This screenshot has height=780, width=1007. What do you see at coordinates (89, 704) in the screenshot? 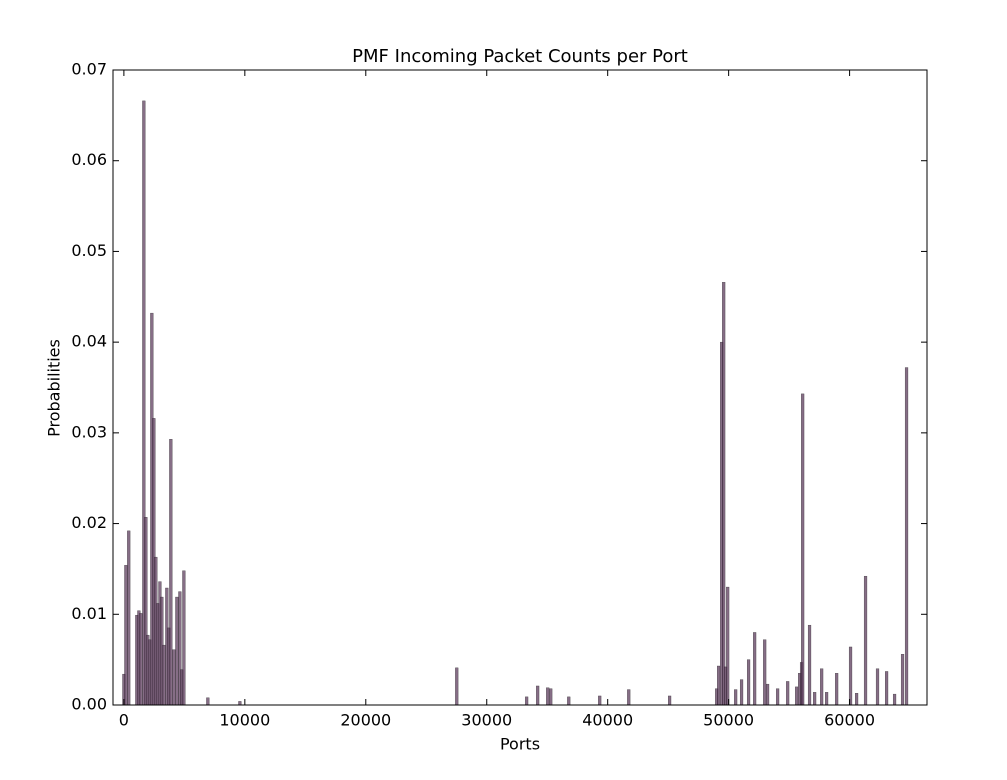
I see `y-tick-label: 0.00` at bounding box center [89, 704].